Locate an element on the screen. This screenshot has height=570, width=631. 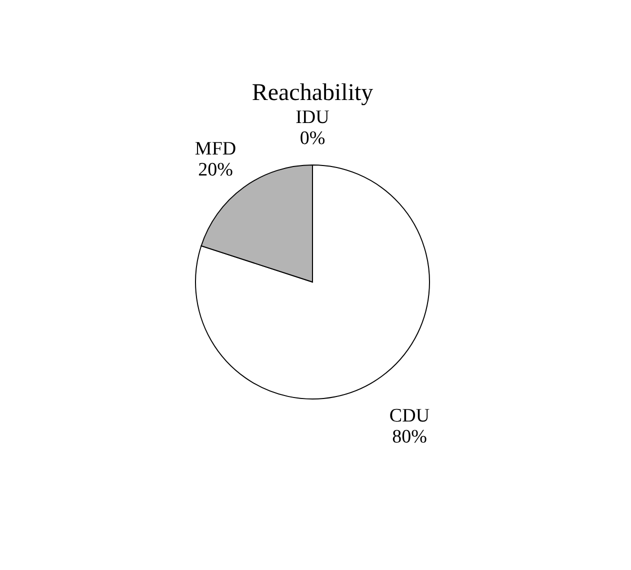
data-label: 80% is located at coordinates (410, 437).